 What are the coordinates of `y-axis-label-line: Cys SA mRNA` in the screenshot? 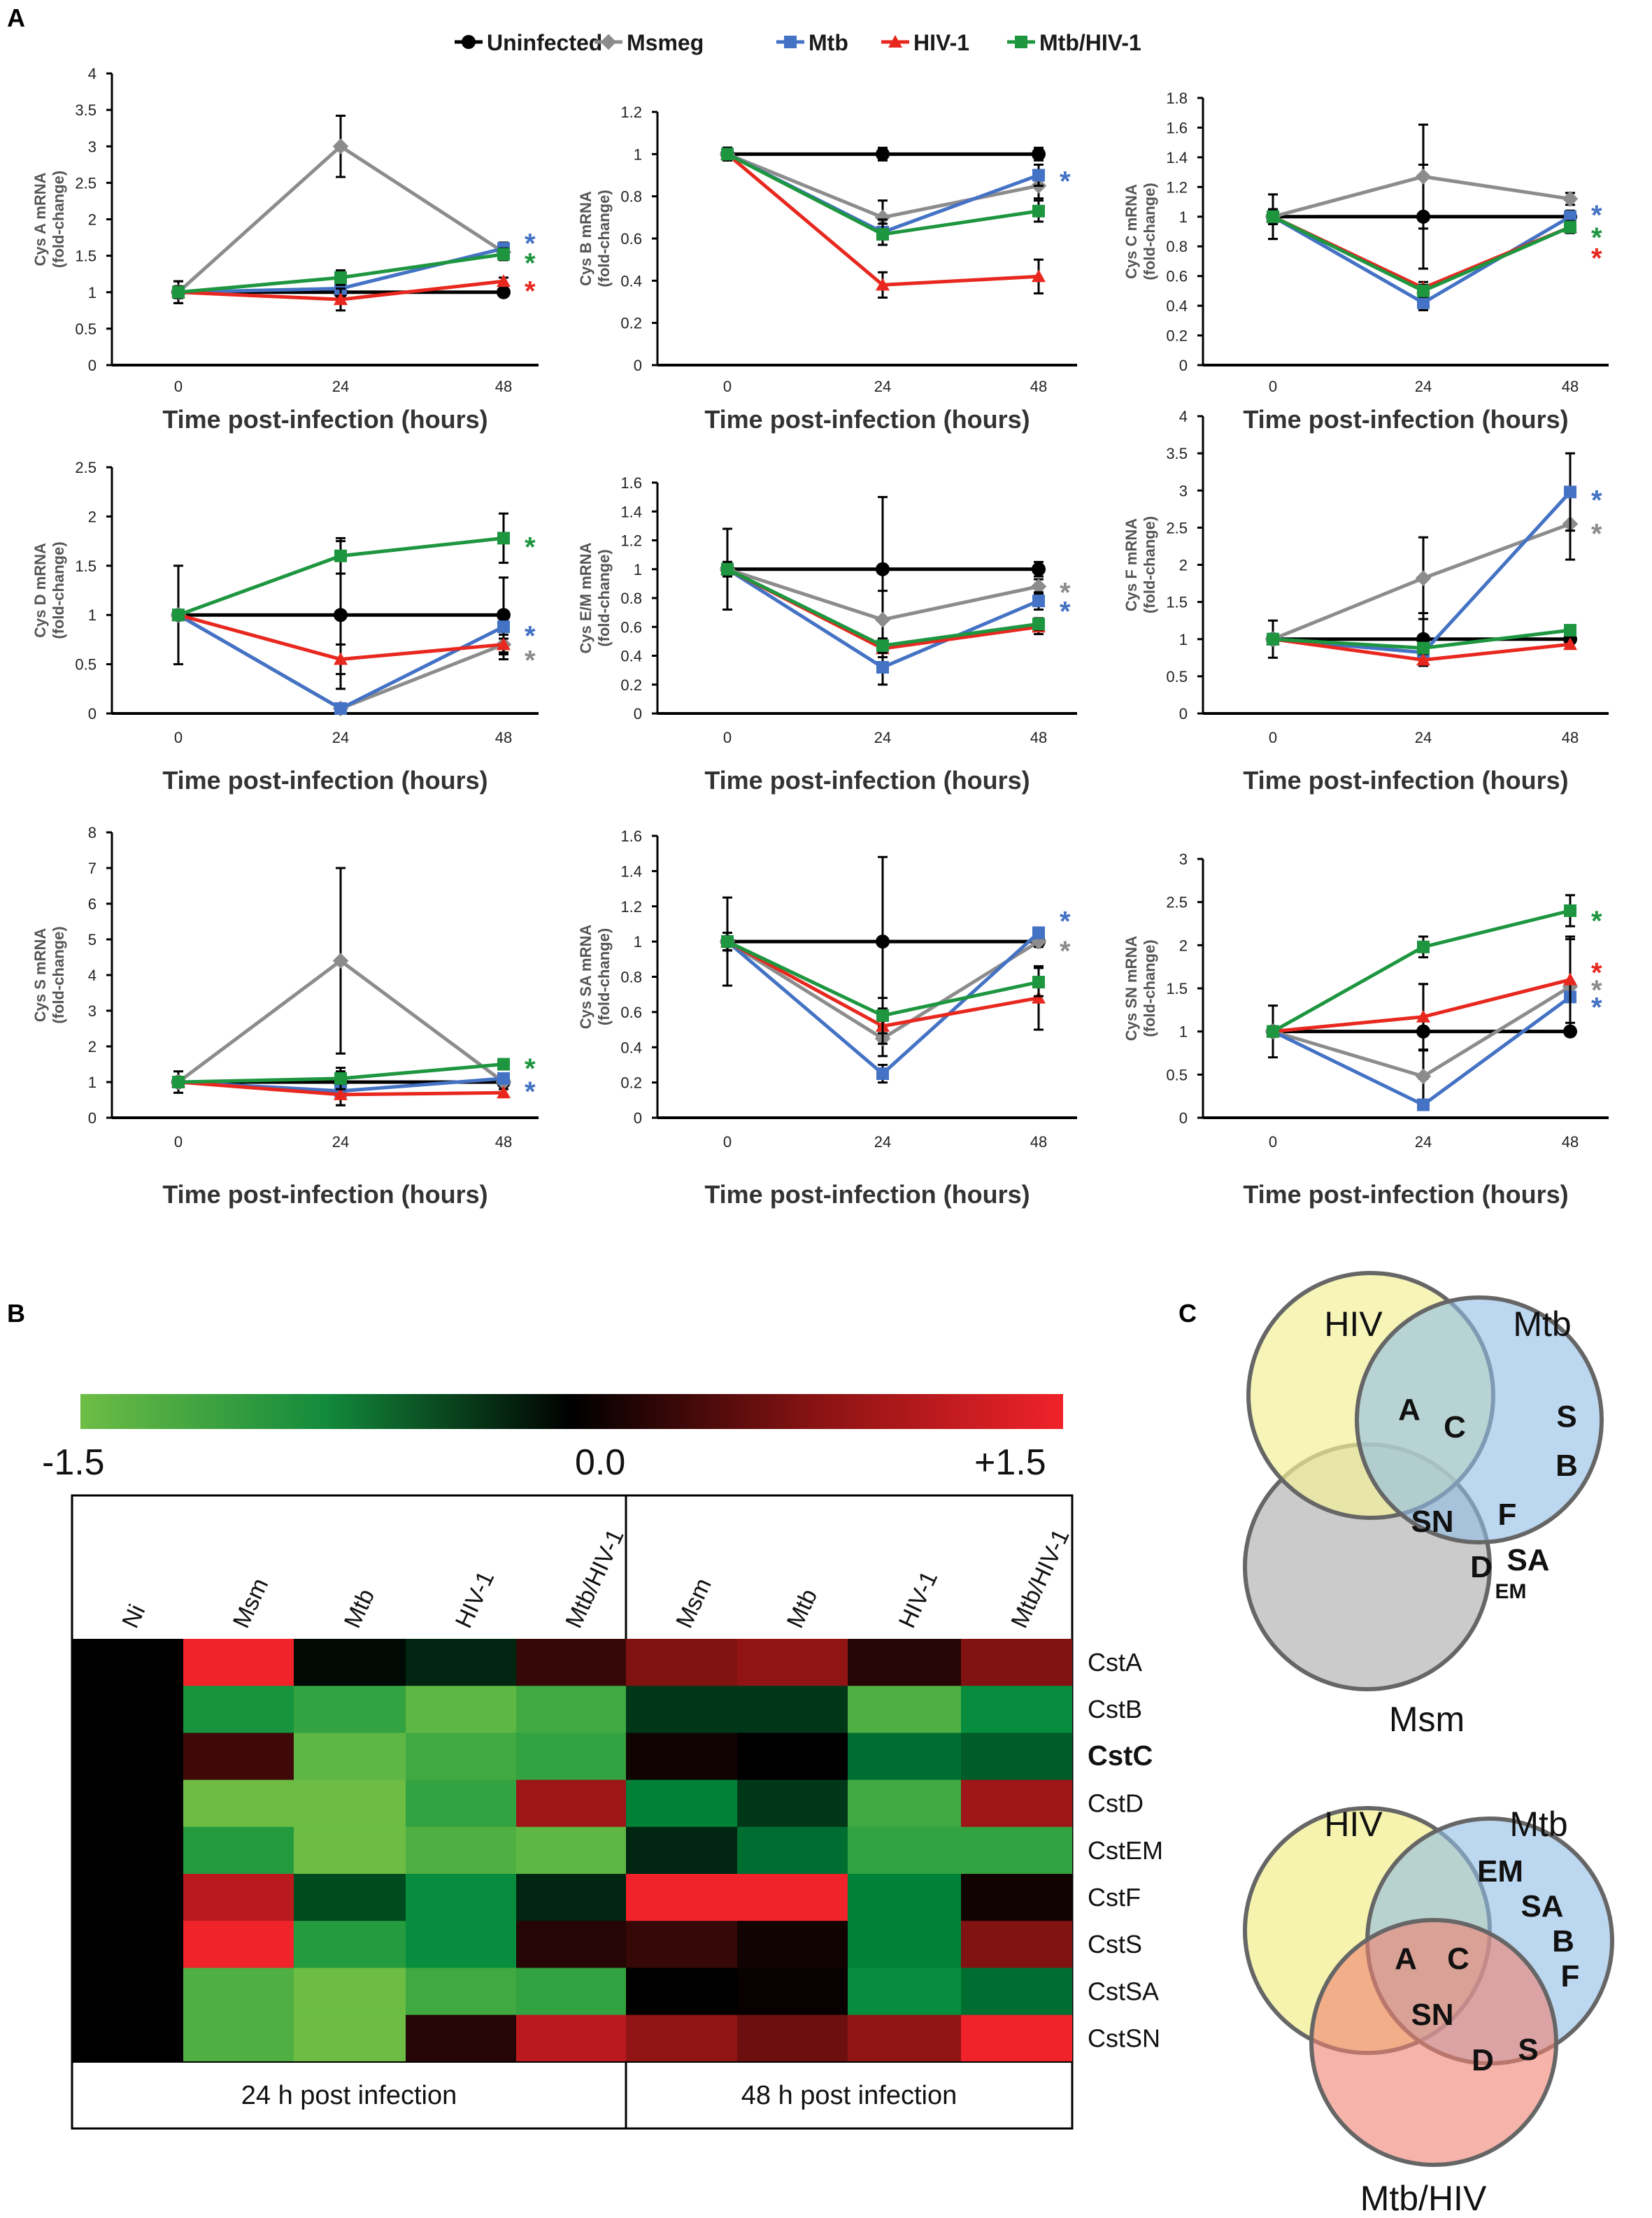 It's located at (585, 977).